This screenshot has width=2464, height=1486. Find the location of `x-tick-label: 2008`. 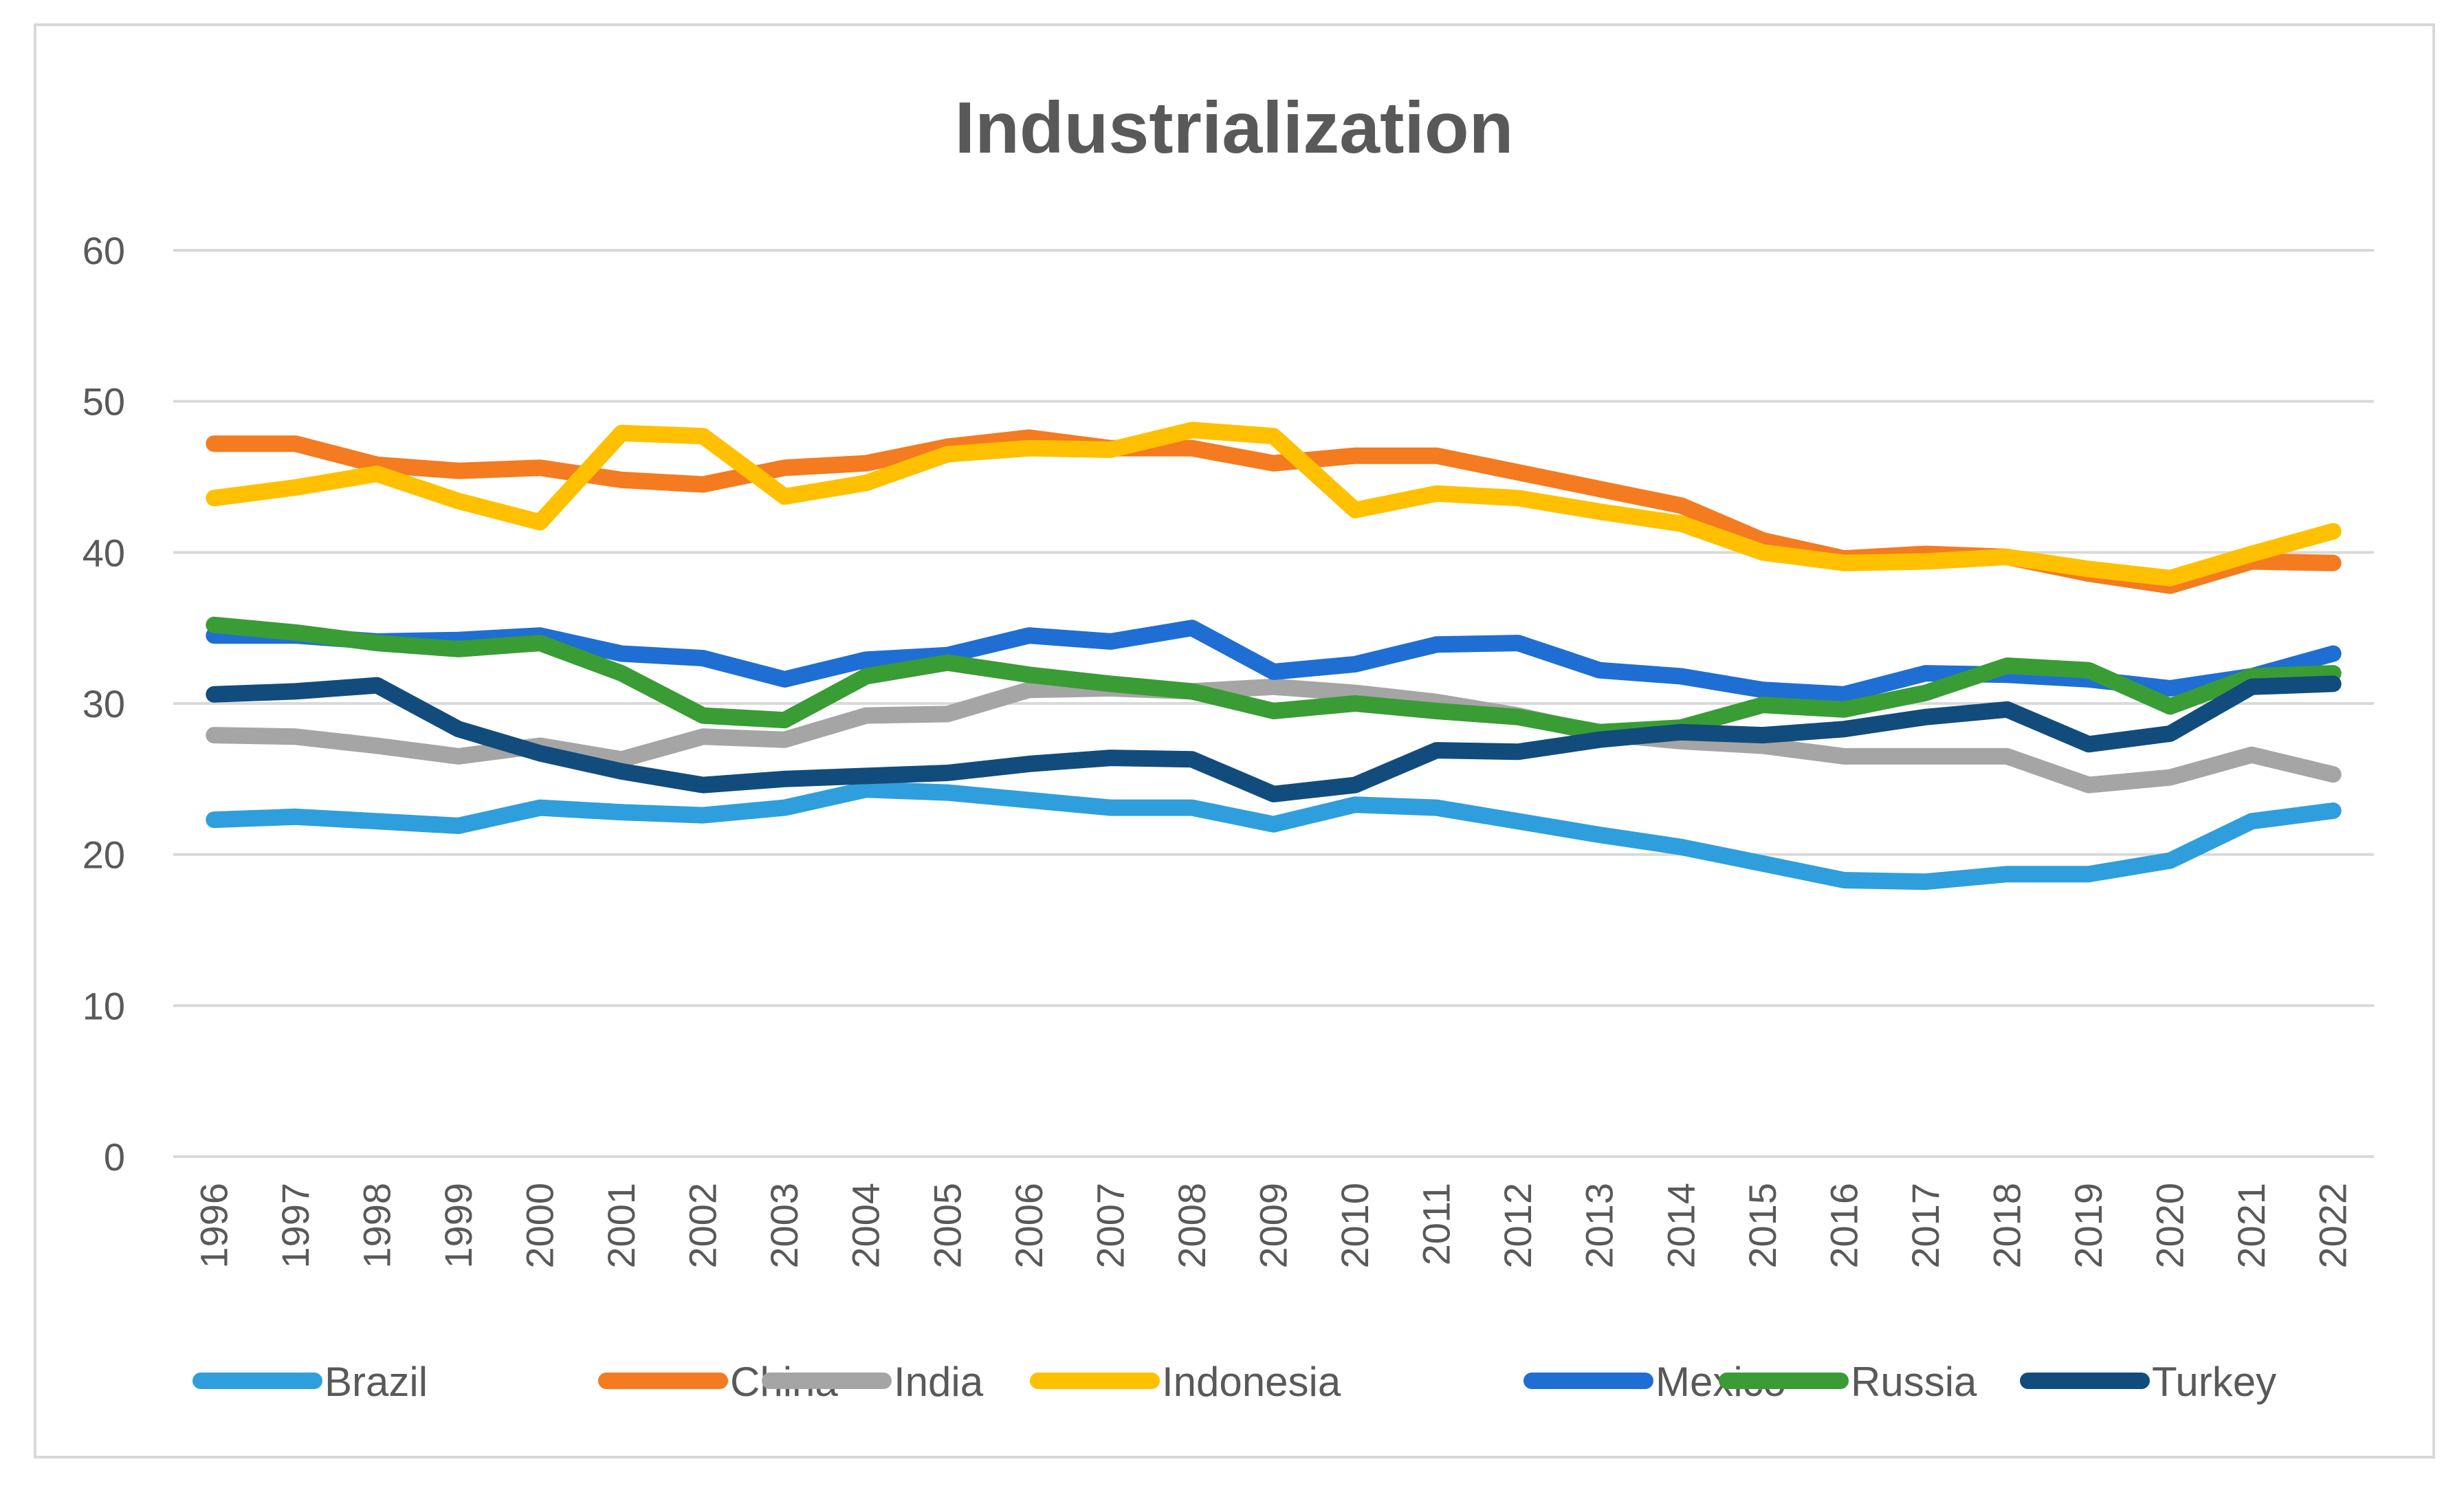

x-tick-label: 2008 is located at coordinates (1191, 1226).